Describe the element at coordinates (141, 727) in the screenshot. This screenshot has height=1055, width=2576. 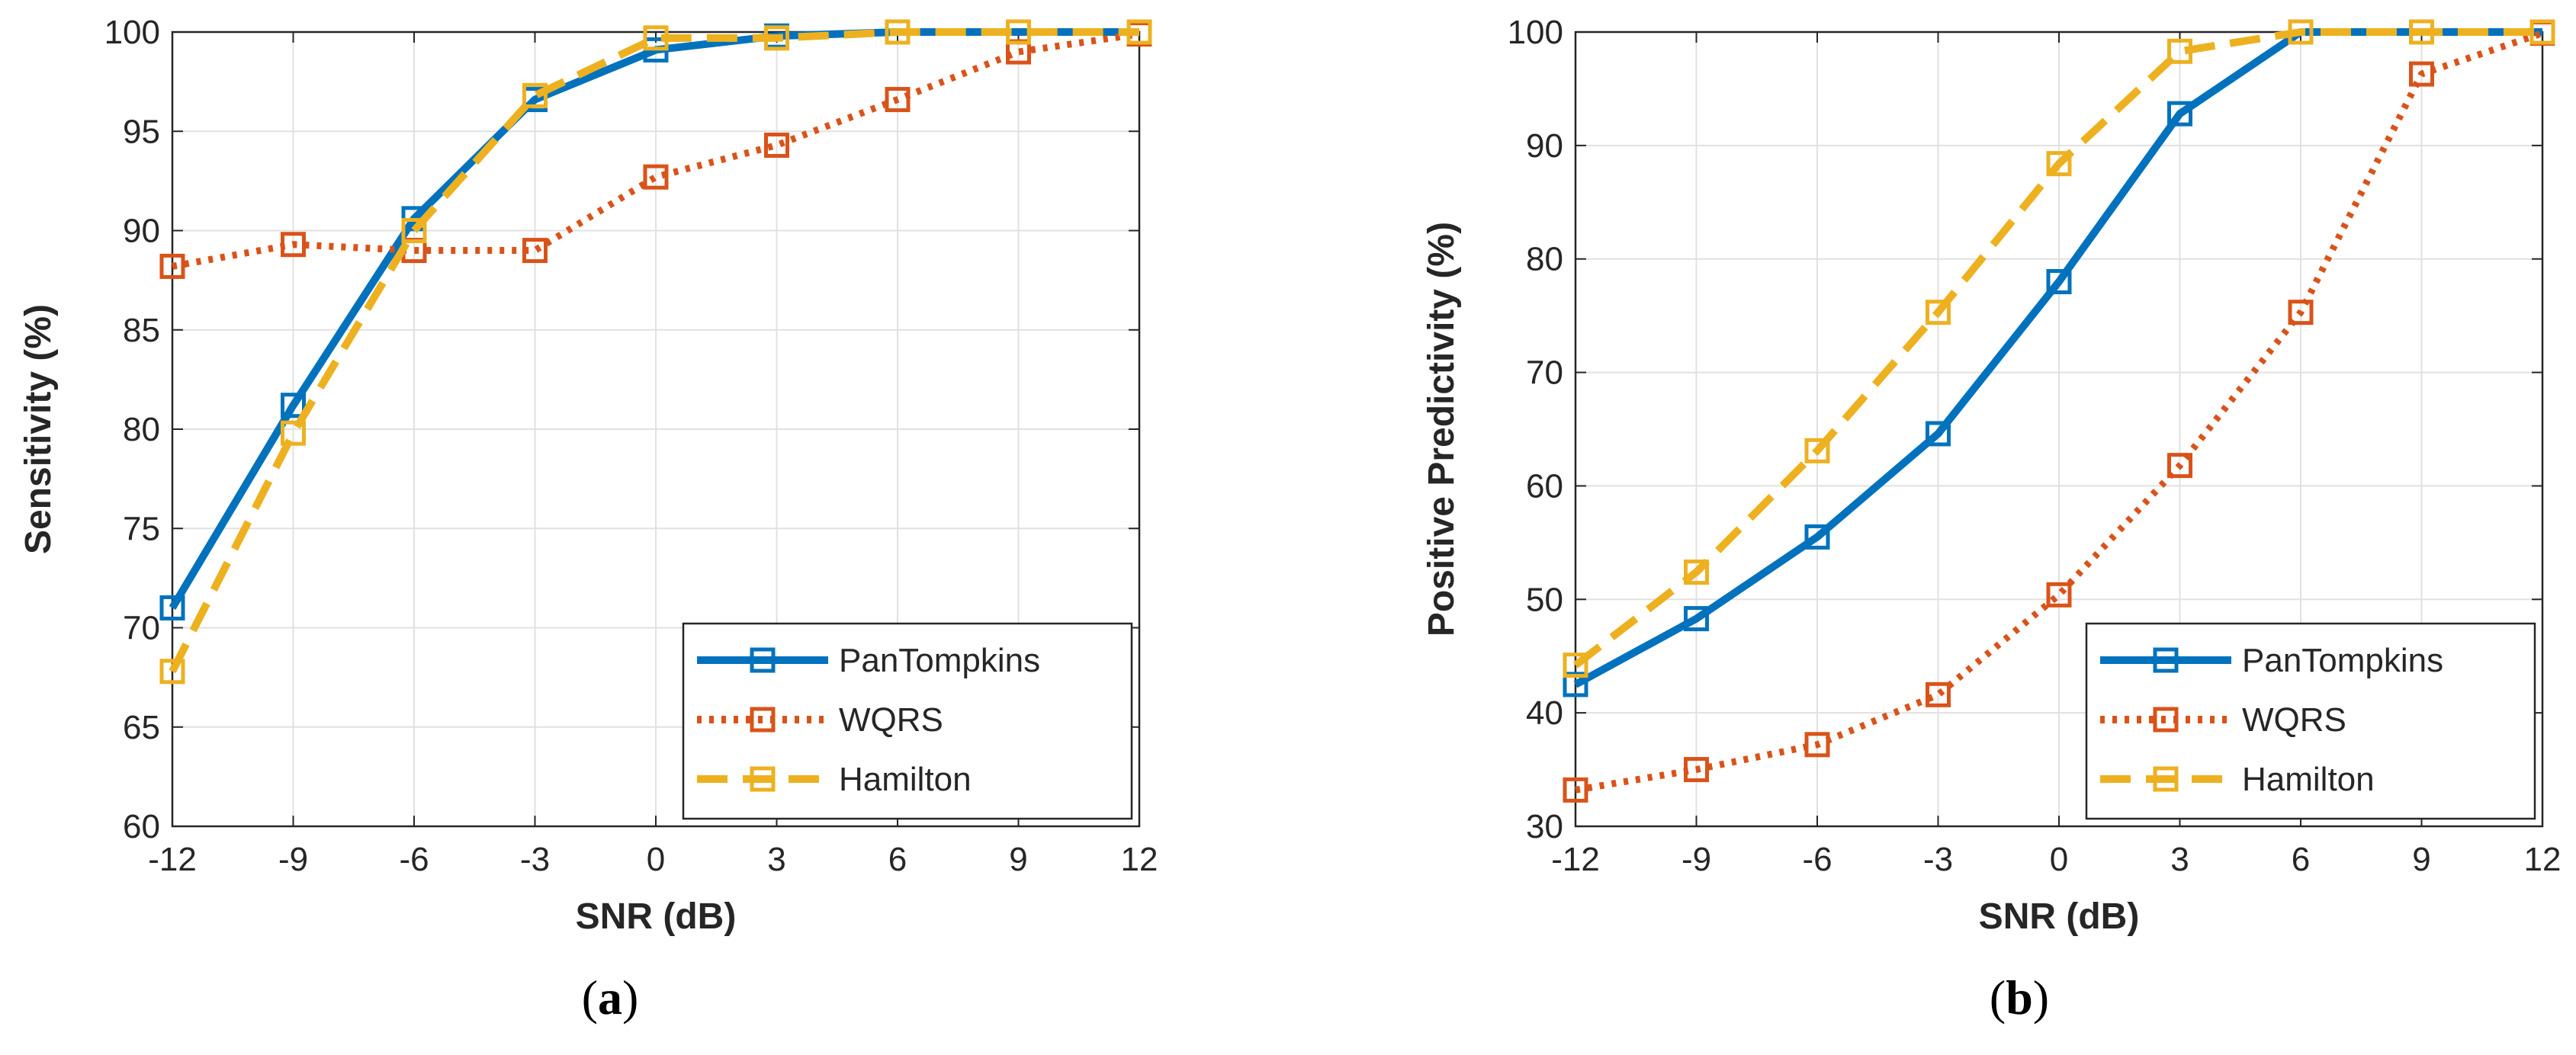
I see `y-tick-label: 65` at that location.